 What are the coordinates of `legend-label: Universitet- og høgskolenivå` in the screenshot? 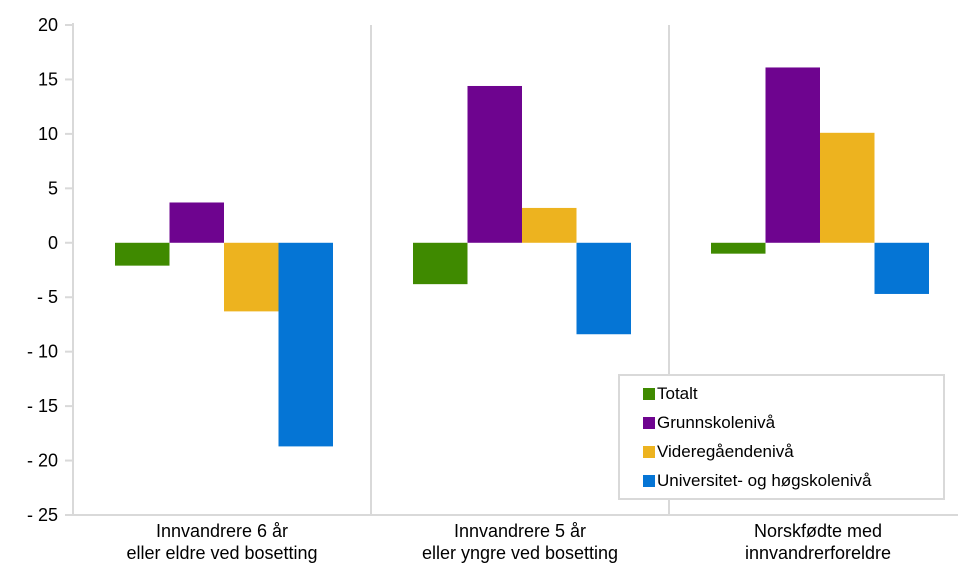 It's located at (764, 480).